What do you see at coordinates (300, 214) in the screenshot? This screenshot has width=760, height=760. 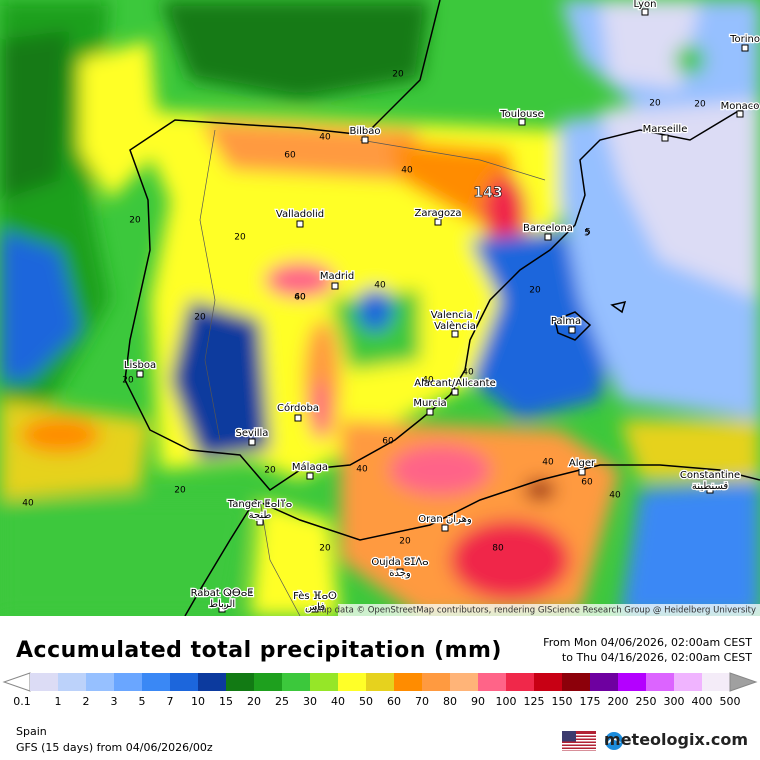 I see `city-label: Valladolid` at bounding box center [300, 214].